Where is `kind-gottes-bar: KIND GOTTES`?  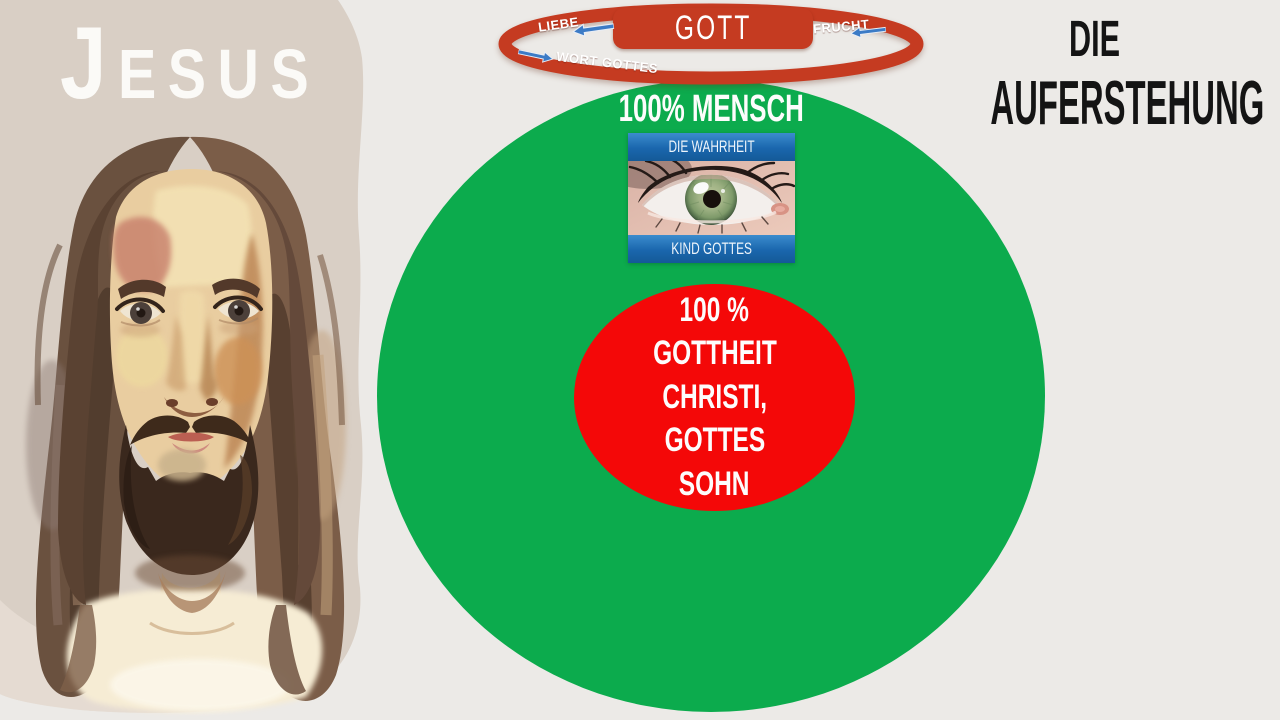
kind-gottes-bar: KIND GOTTES is located at coordinates (711, 249).